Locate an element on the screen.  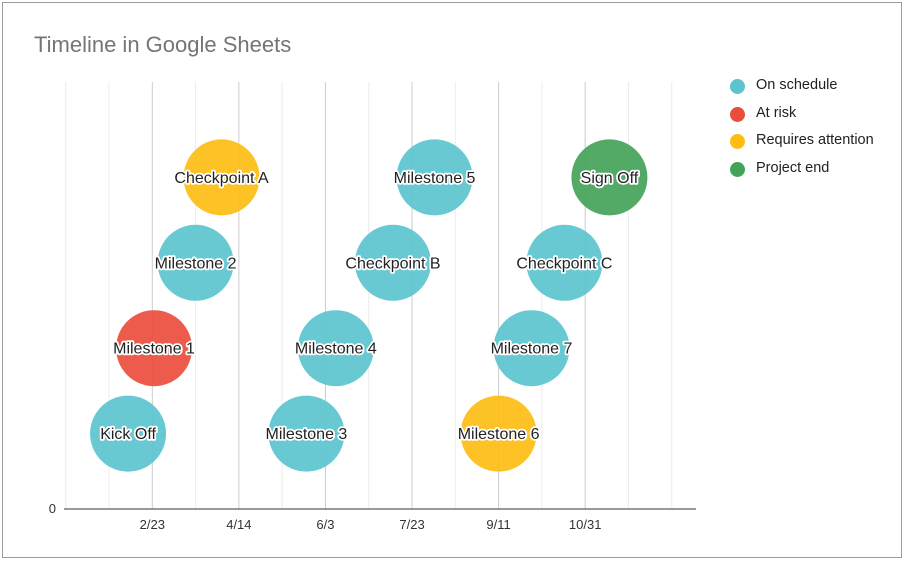
milestone-label: Milestone 3 is located at coordinates (306, 434).